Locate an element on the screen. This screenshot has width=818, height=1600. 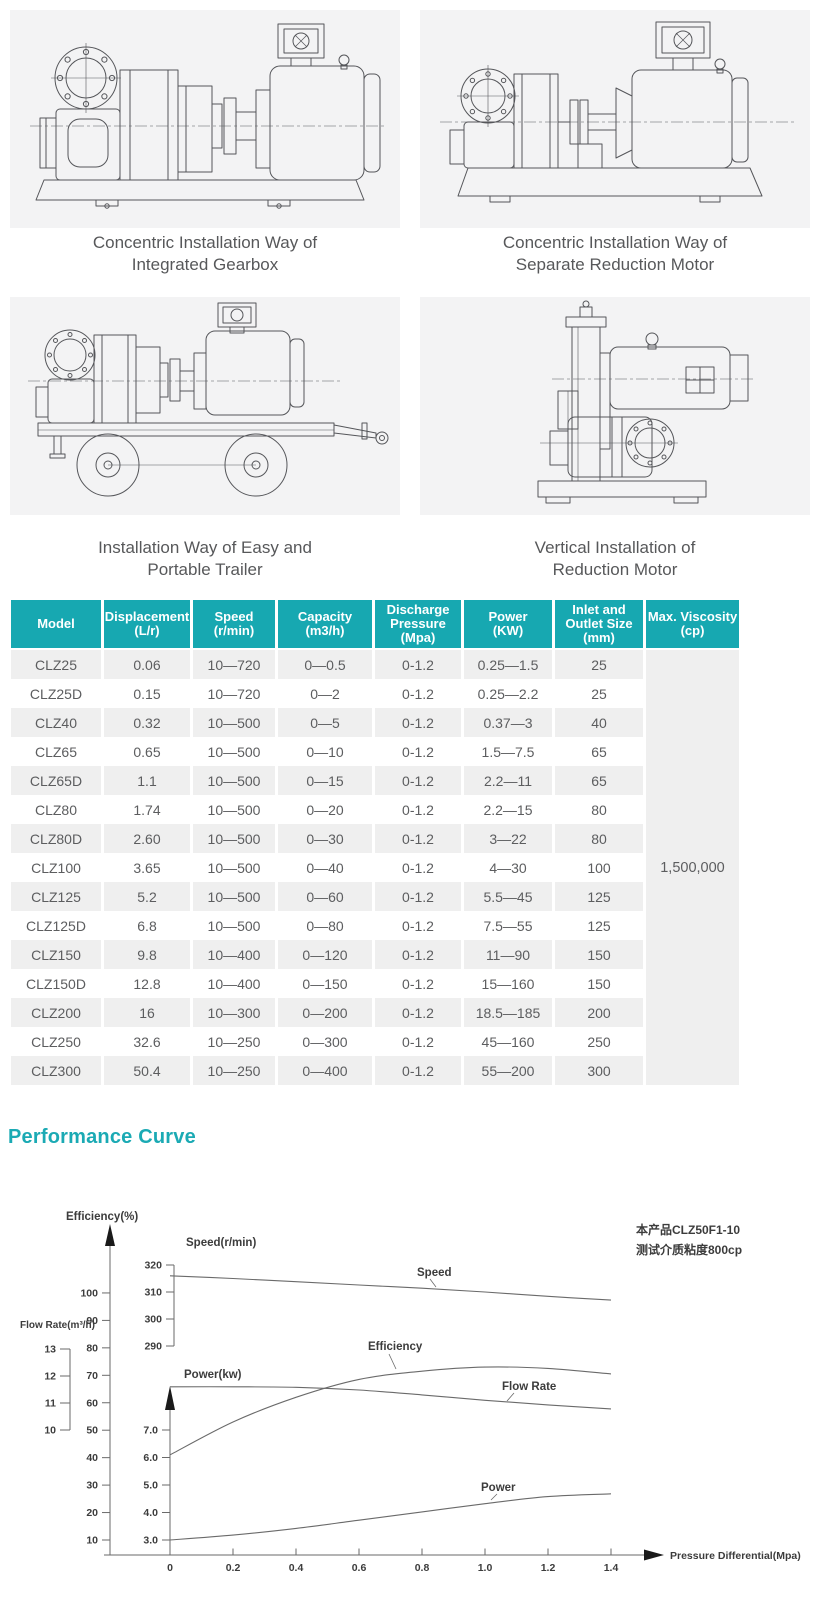
caption-line: Separate Reduction Motor is located at coordinates (615, 265).